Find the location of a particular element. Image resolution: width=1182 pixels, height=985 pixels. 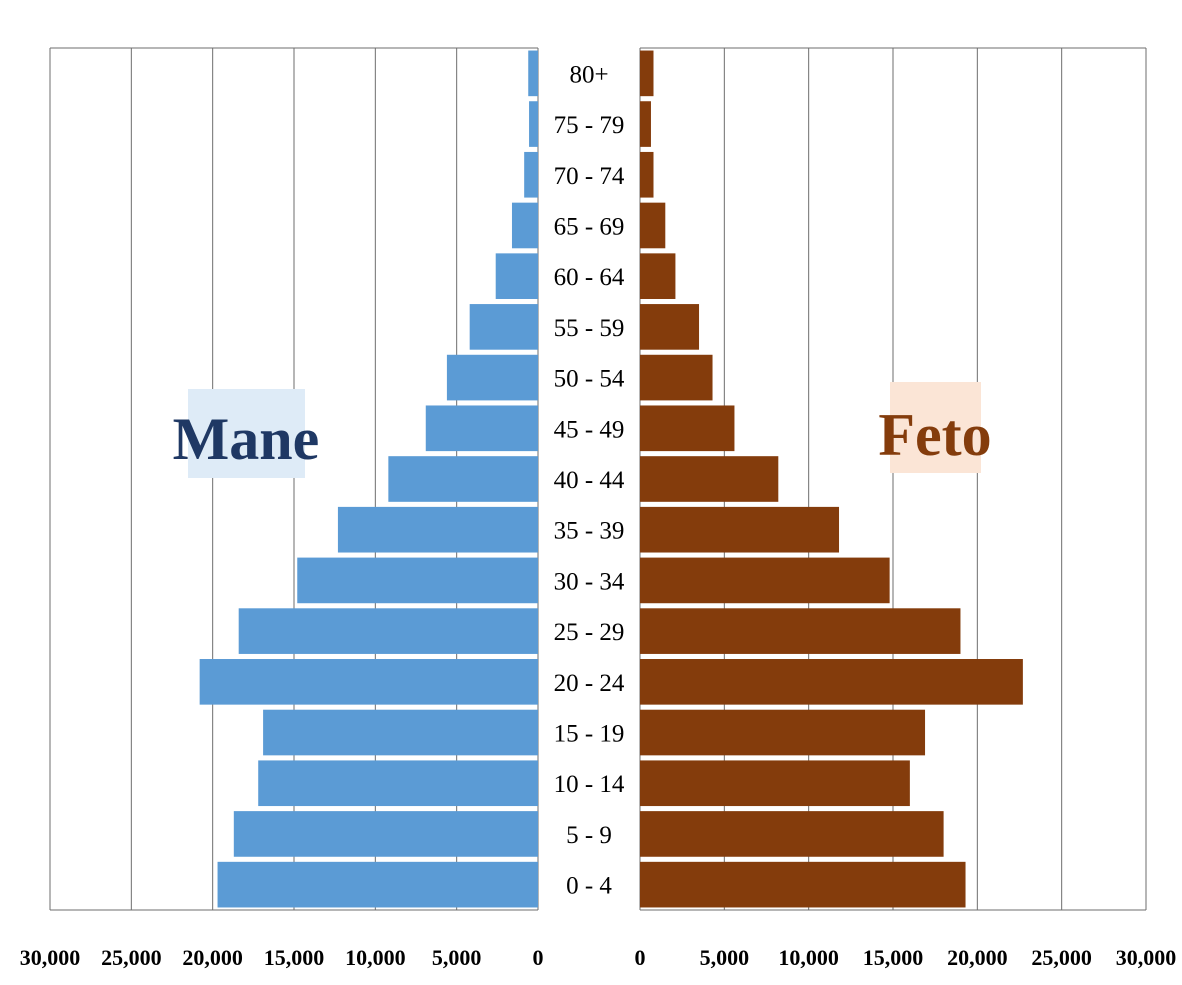

age-label: 65 - 69 is located at coordinates (589, 226).